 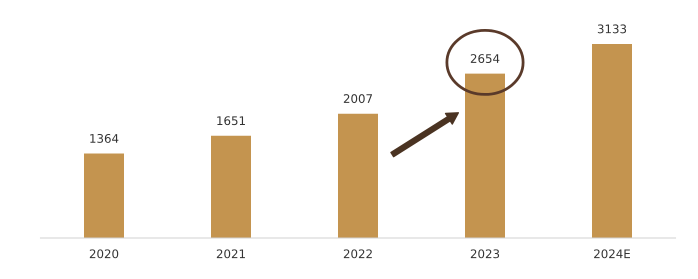 What do you see at coordinates (358, 253) in the screenshot?
I see `x-tick-label: 2022` at bounding box center [358, 253].